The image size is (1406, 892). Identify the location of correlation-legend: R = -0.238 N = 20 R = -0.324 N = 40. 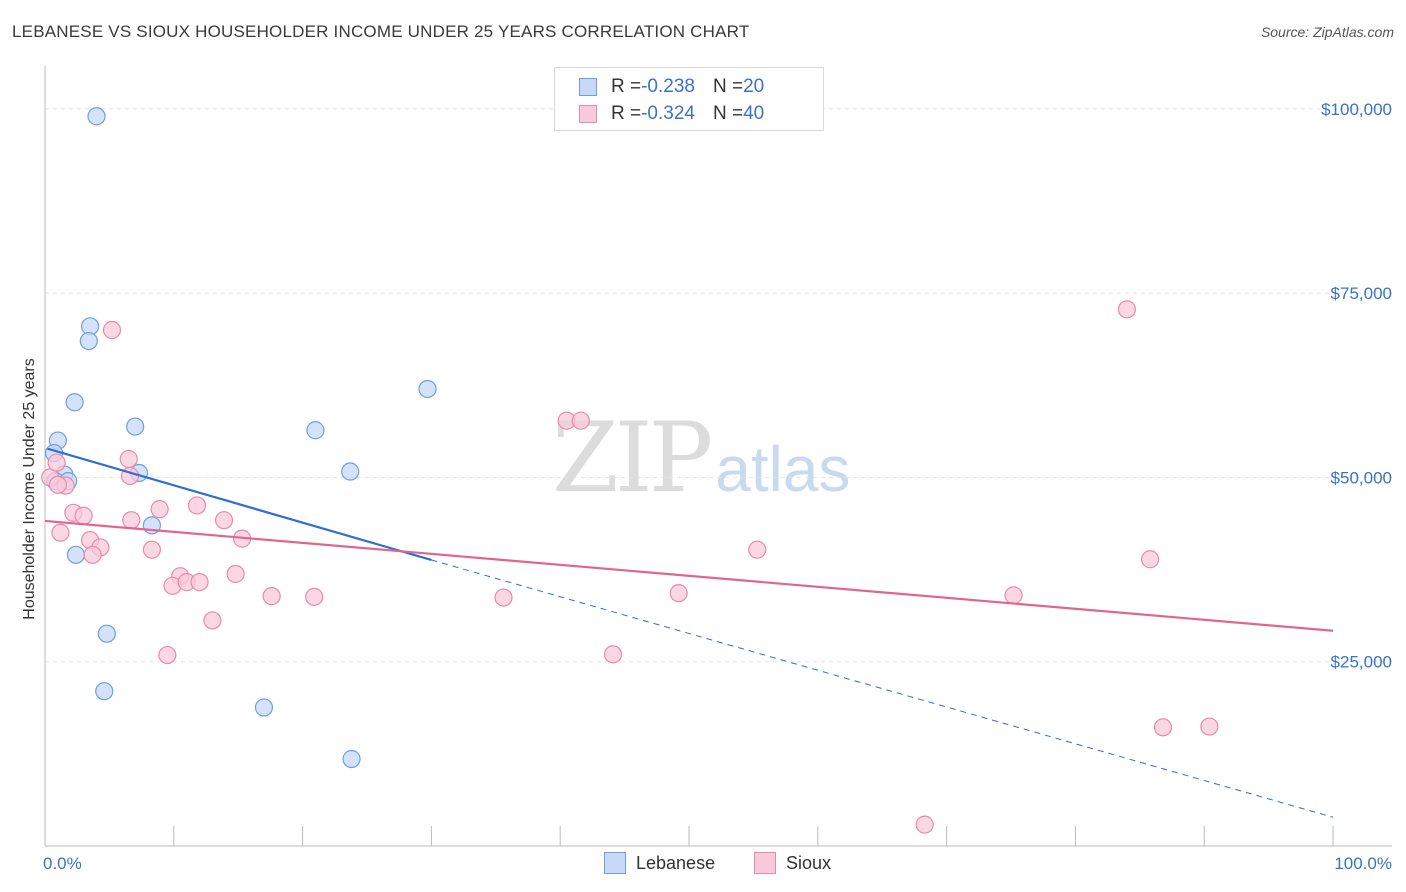
(689, 99).